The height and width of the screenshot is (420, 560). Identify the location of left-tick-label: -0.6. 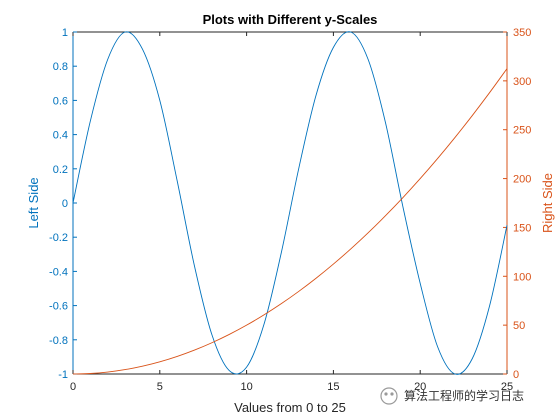
(58, 307).